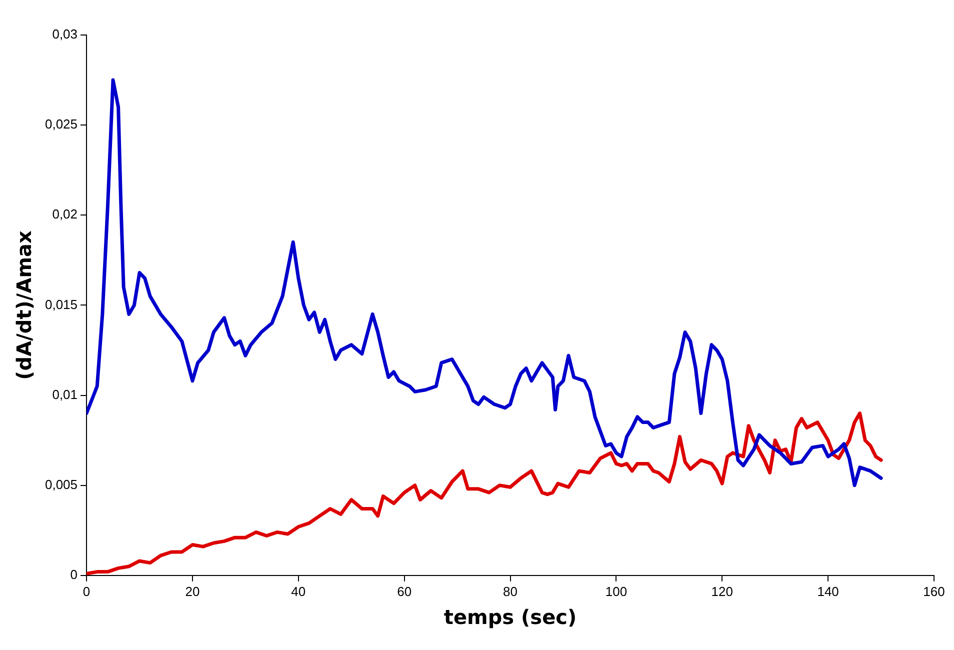 This screenshot has width=954, height=650. Describe the element at coordinates (298, 591) in the screenshot. I see `x-tick-label: 40` at that location.